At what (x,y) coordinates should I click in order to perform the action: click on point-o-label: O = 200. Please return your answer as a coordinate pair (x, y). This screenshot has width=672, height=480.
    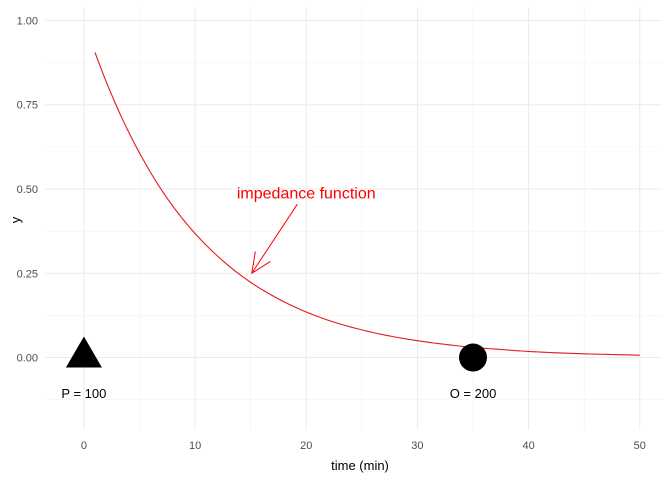
    Looking at the image, I should click on (473, 393).